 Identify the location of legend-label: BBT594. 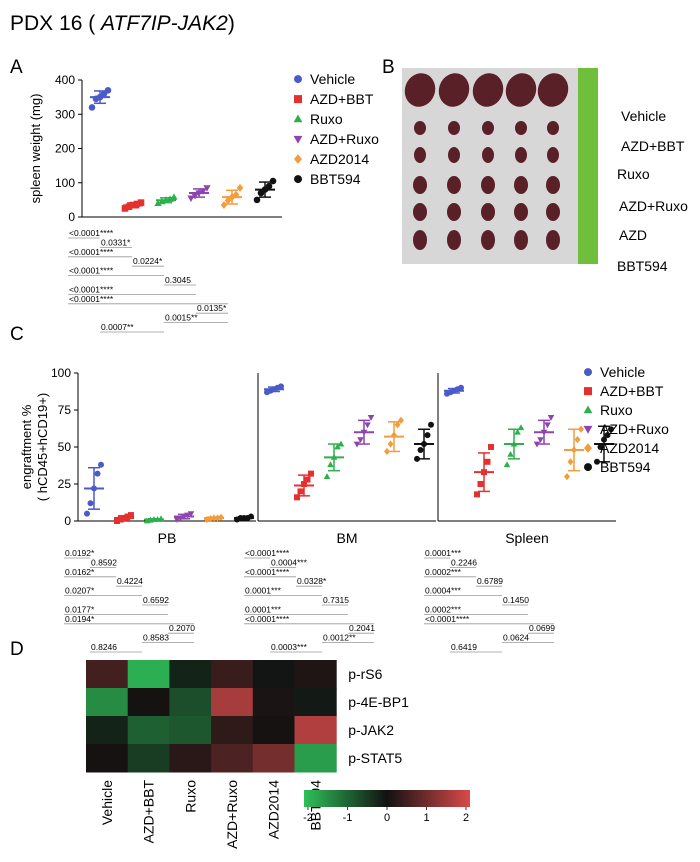
(335, 179).